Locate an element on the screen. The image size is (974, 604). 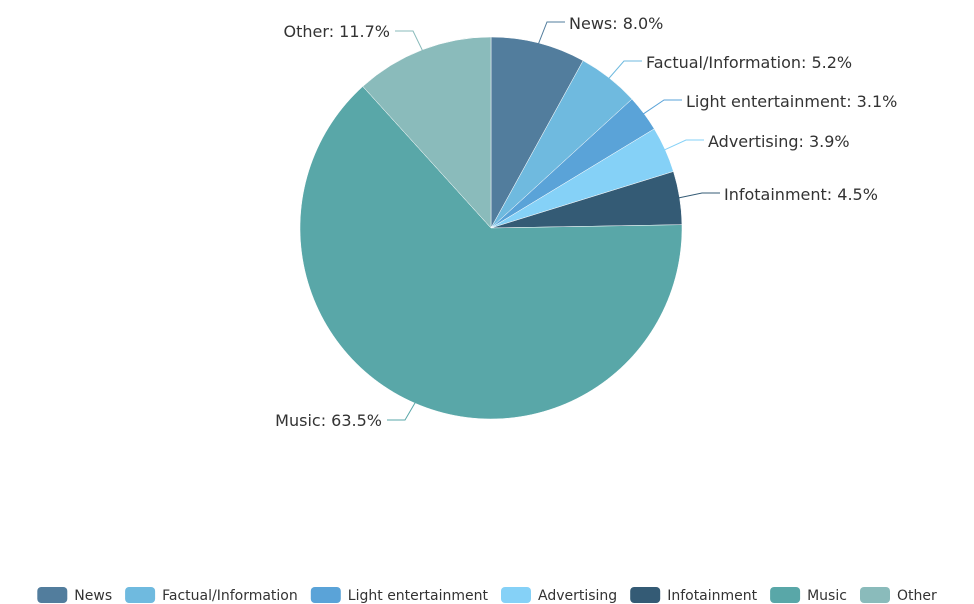
legend-item-music: Music is located at coordinates (808, 595).